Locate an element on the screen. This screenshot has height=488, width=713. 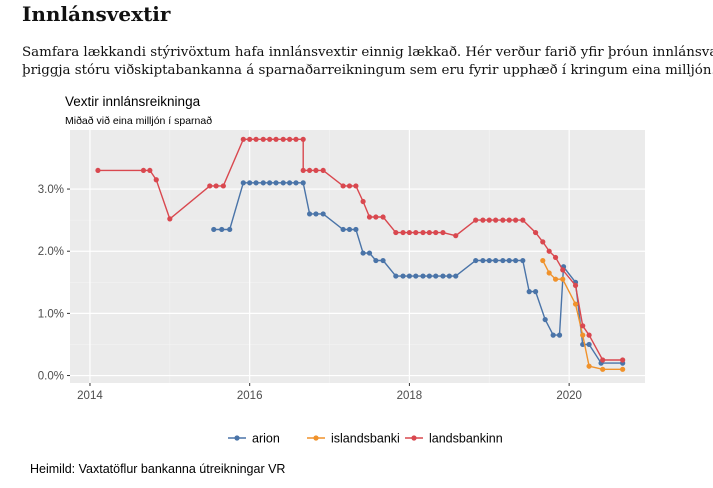
legend-label-landsbankinn: landsbankinn is located at coordinates (466, 439).